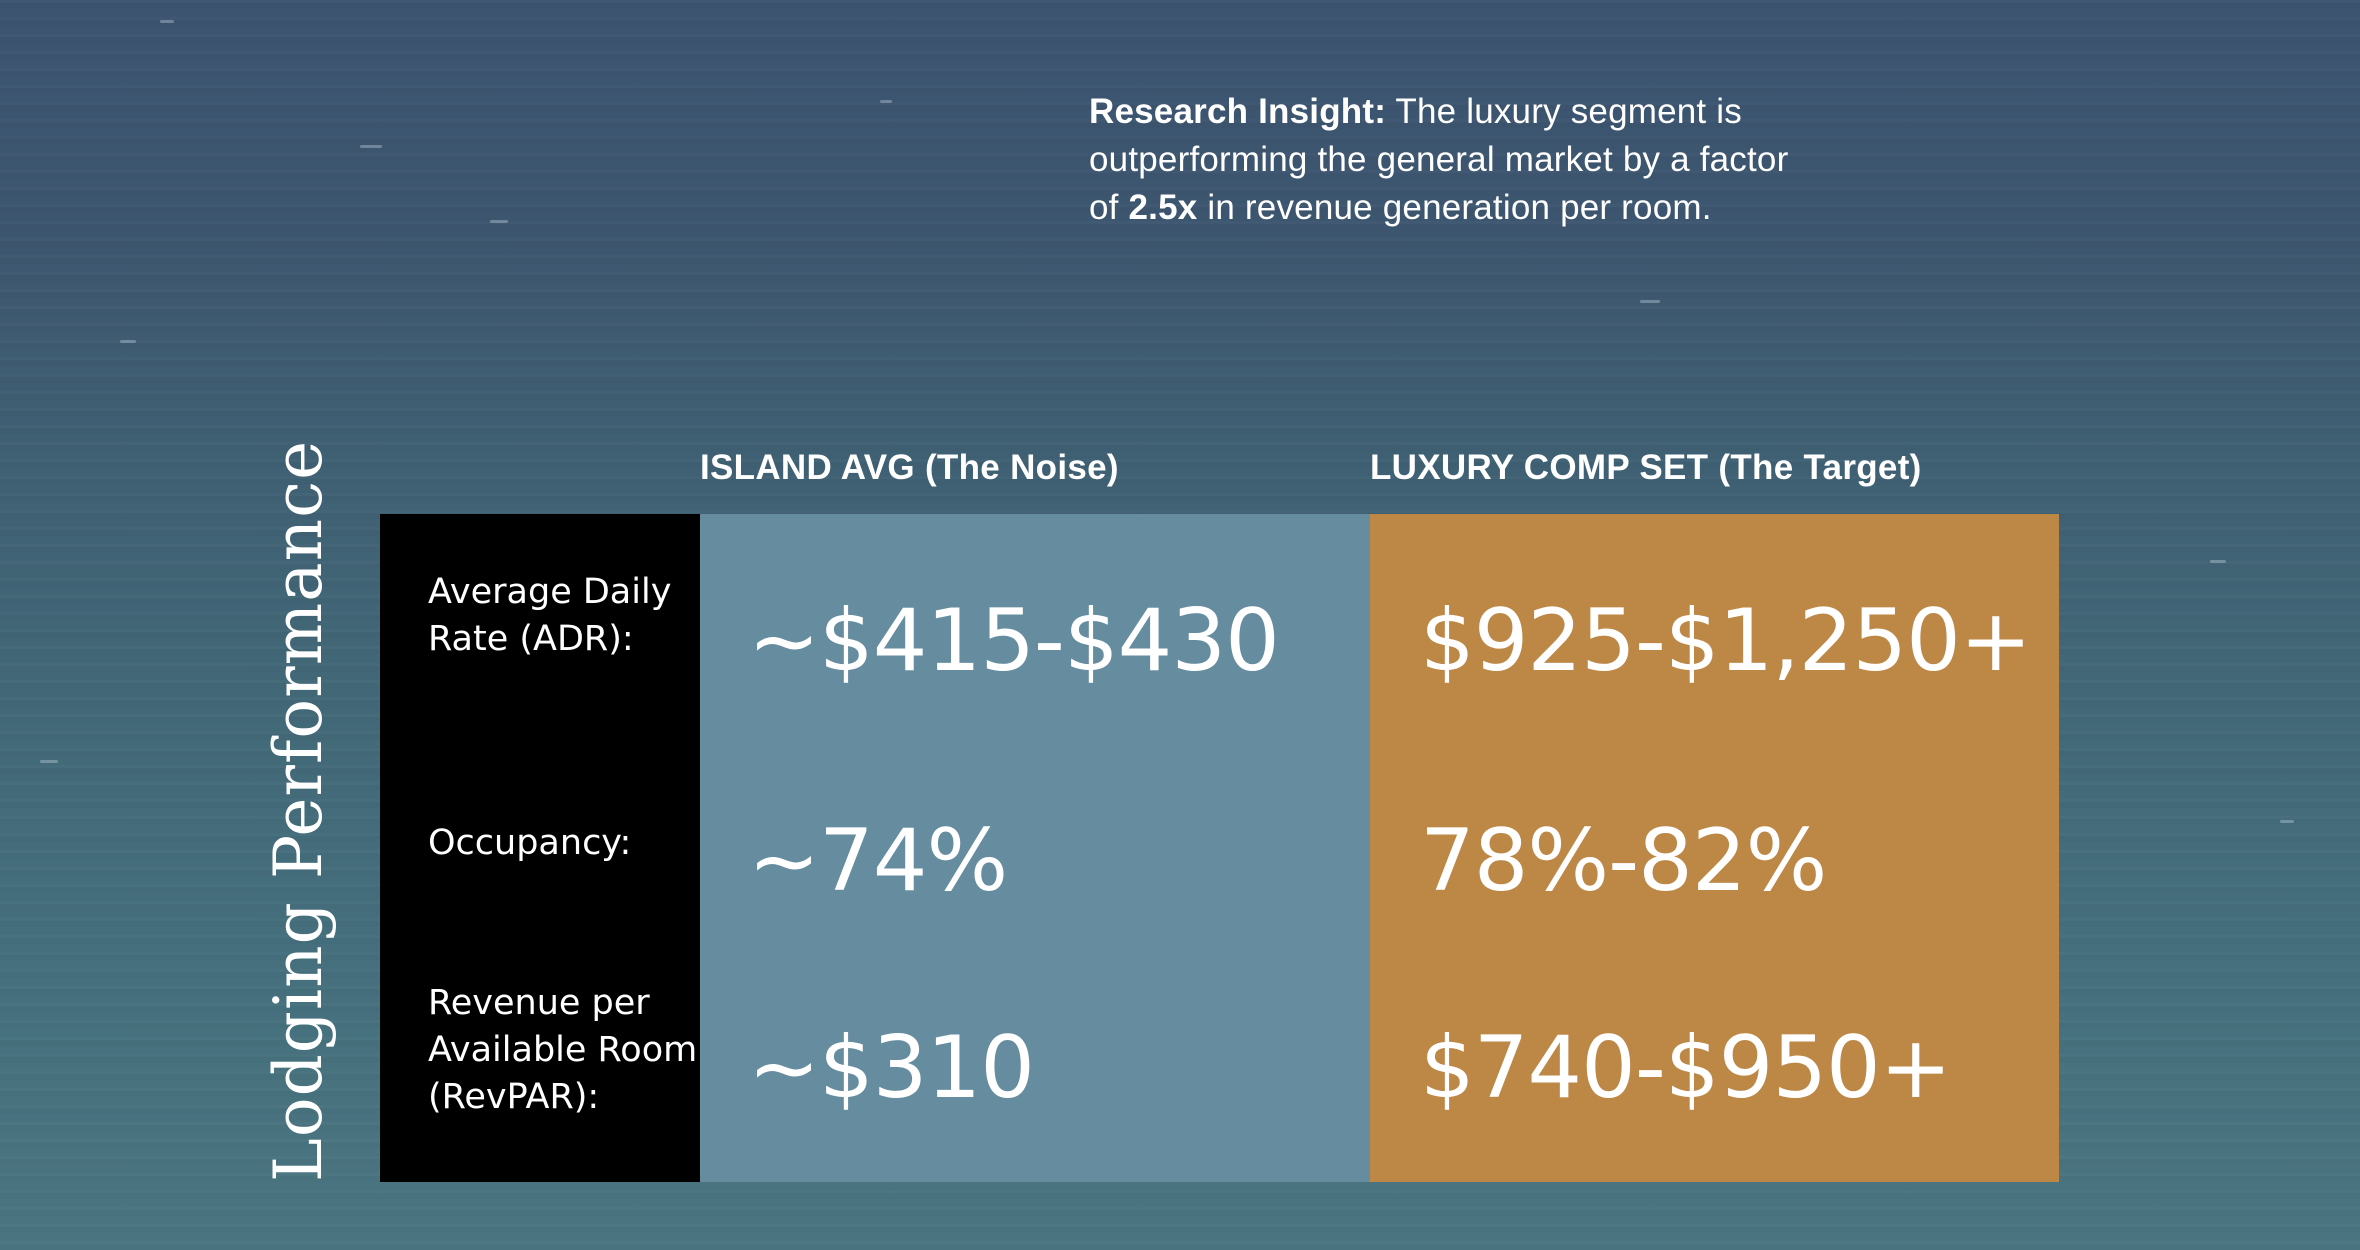  What do you see at coordinates (1726, 641) in the screenshot?
I see `luxury-adr-value: $925-$1,250+` at bounding box center [1726, 641].